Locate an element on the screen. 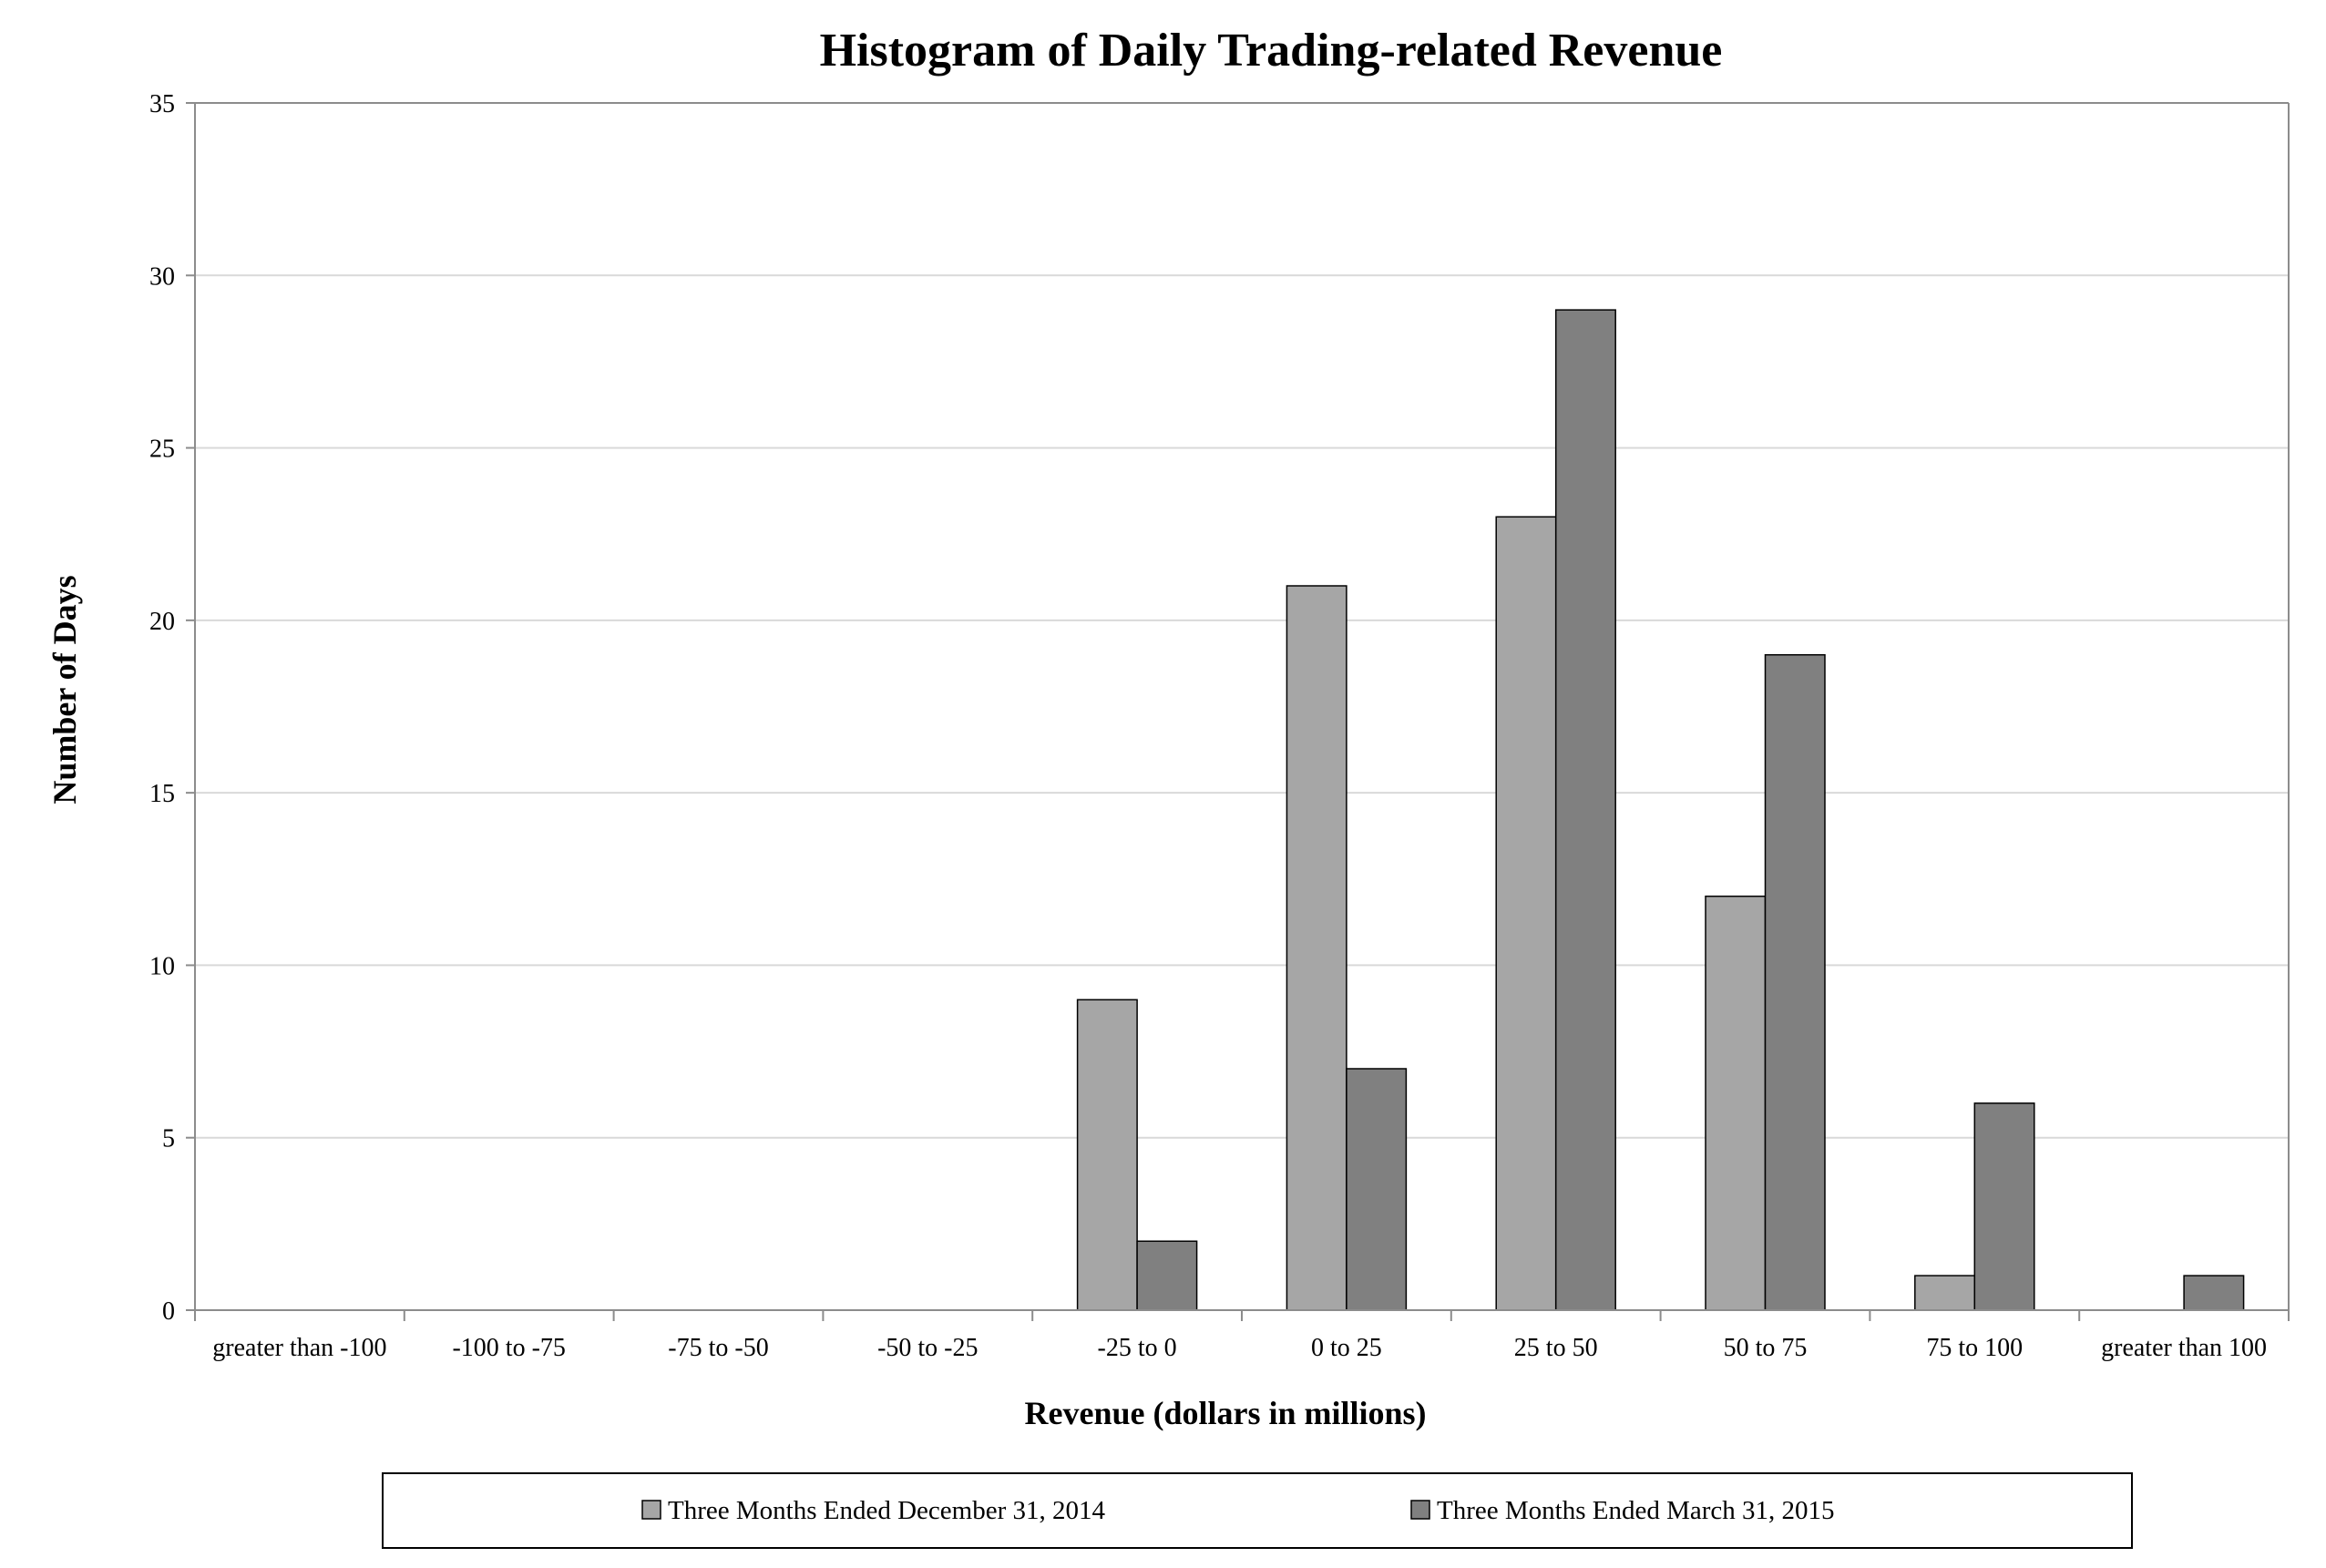 This screenshot has height=1568, width=2326. y-tick-label: 20 is located at coordinates (162, 622).